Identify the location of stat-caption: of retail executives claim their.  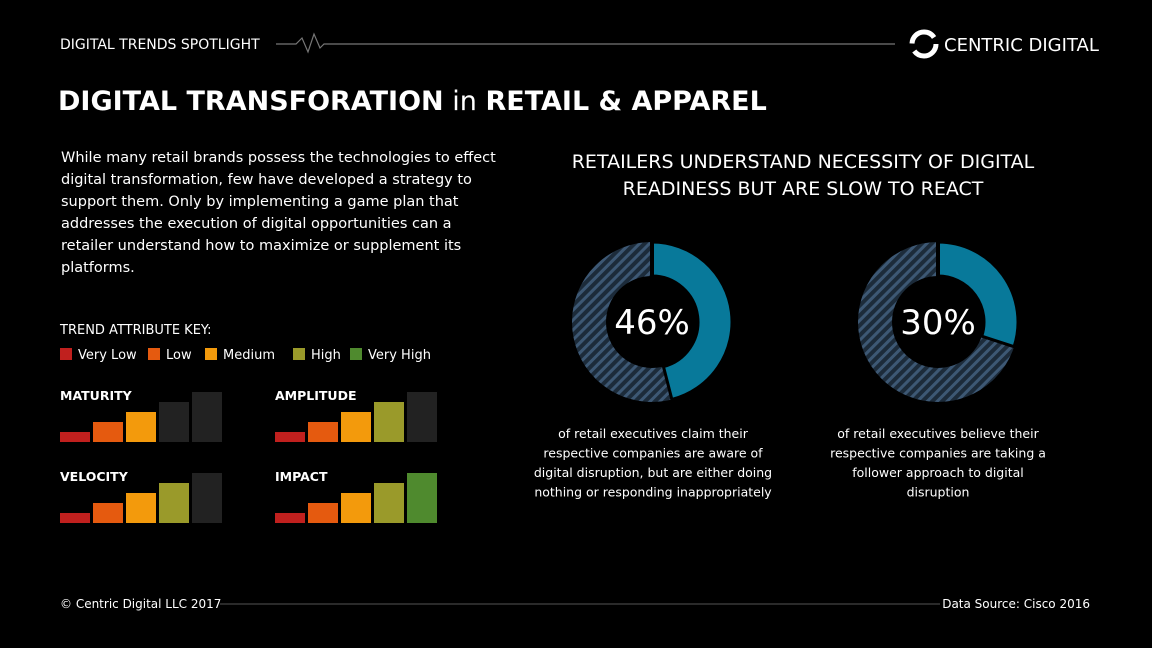
(653, 433).